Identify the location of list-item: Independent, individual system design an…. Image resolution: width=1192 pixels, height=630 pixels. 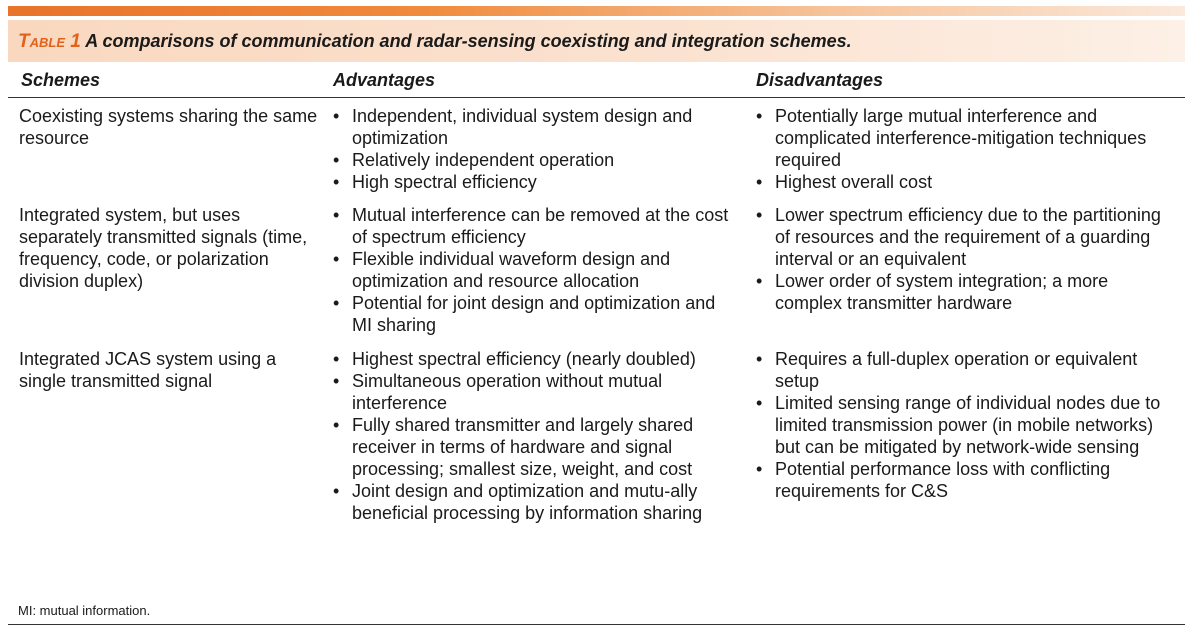
(533, 127).